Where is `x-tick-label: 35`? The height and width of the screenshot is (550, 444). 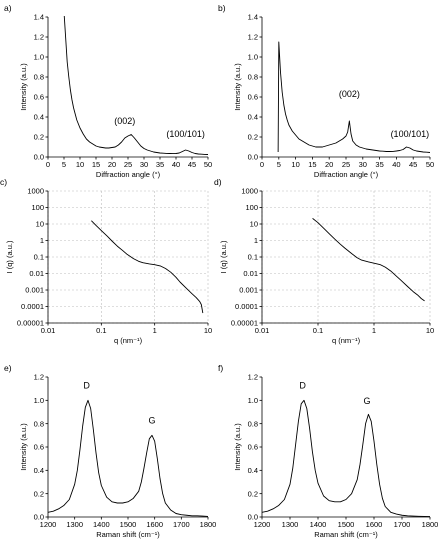
x-tick-label: 35 is located at coordinates (160, 164).